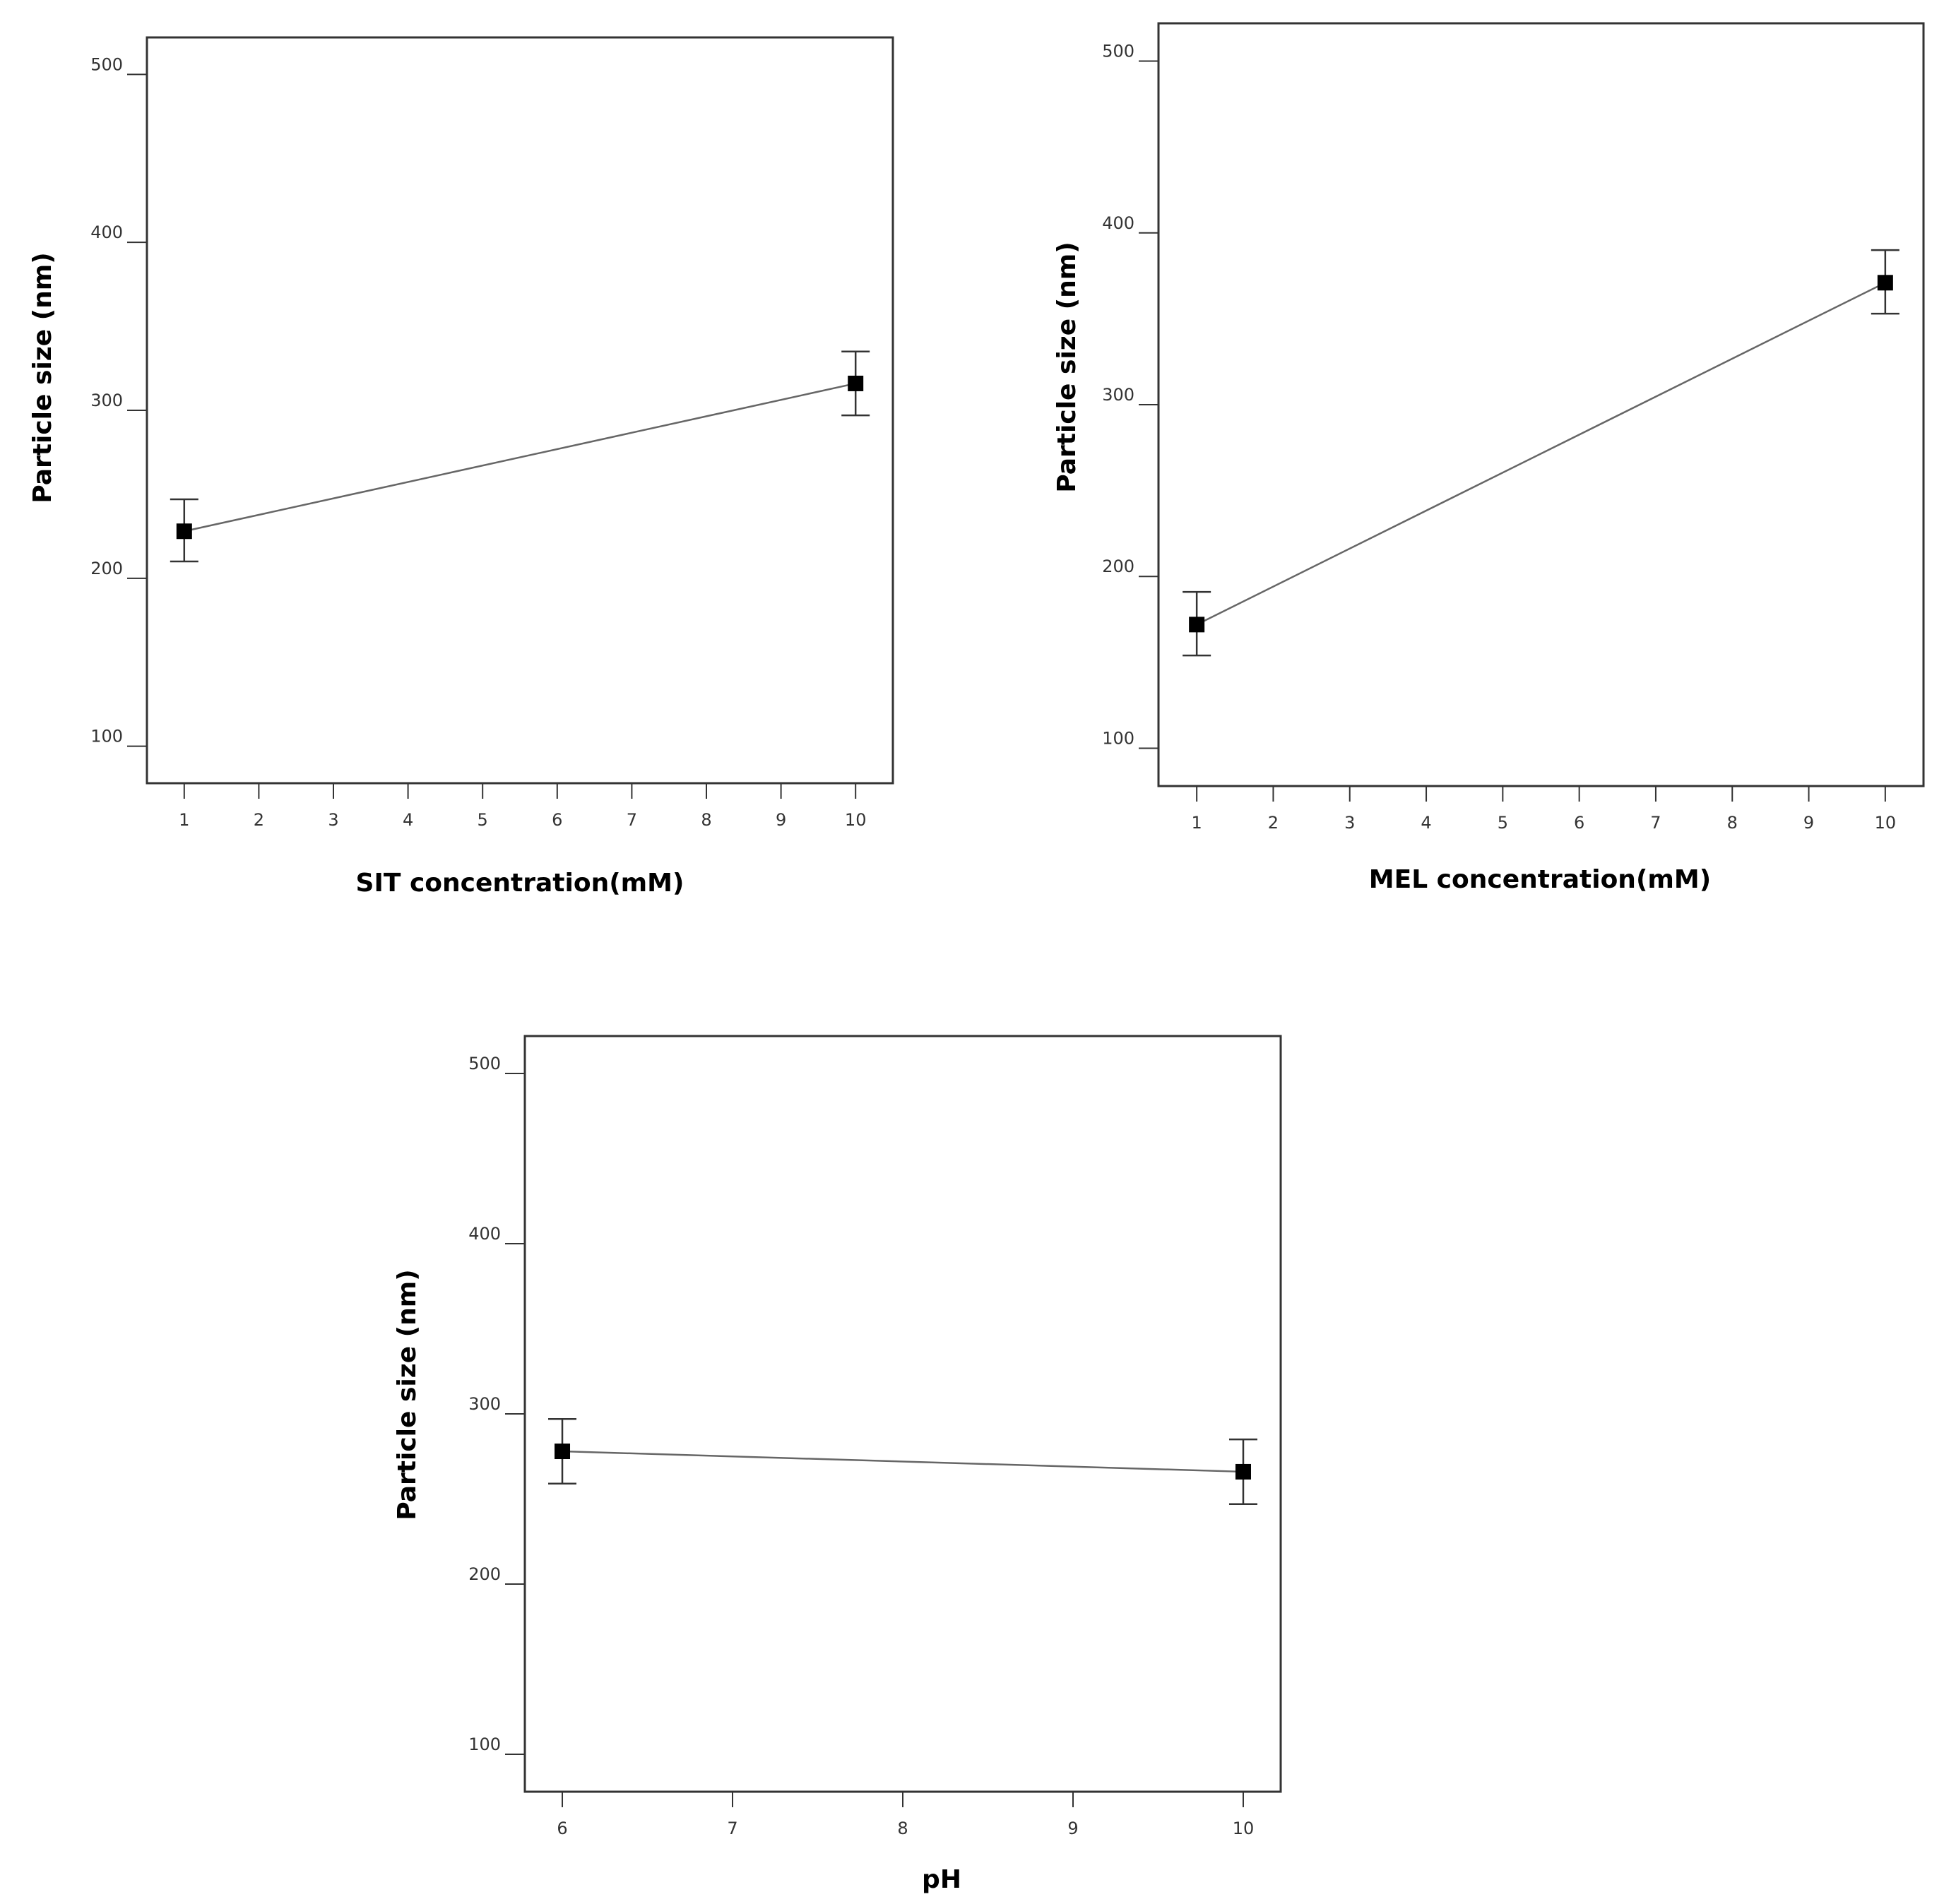  Describe the element at coordinates (1540, 879) in the screenshot. I see `x-axis-title: MEL concentration(mM)` at that location.